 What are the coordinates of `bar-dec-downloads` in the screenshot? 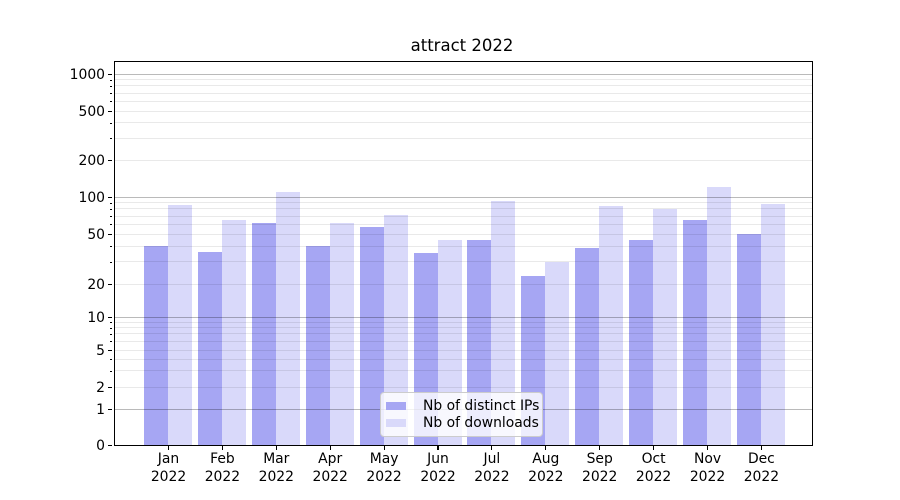 It's located at (772, 324).